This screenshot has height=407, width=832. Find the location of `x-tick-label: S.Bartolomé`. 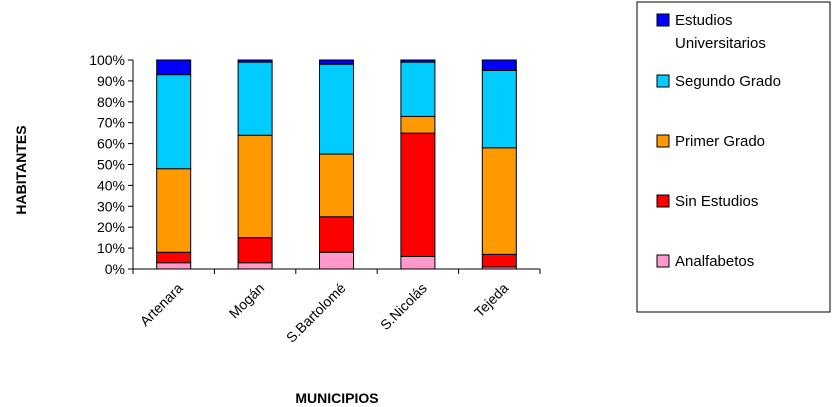

x-tick-label: S.Bartolomé is located at coordinates (316, 313).